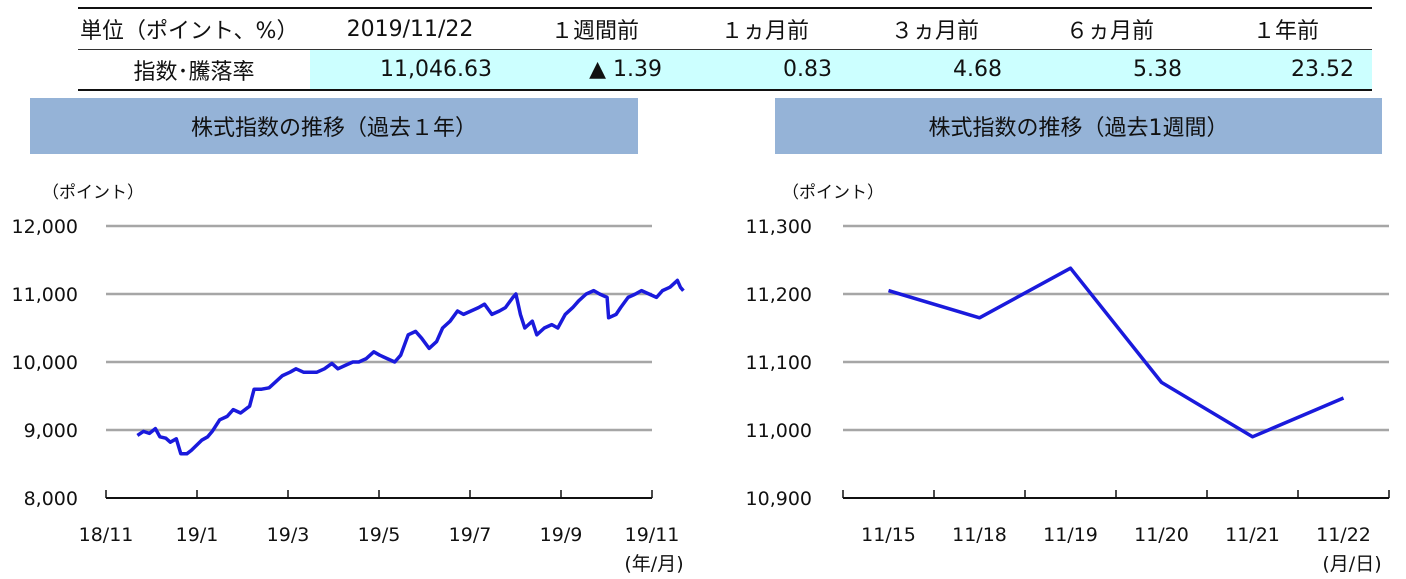 The image size is (1406, 579). What do you see at coordinates (1110, 28) in the screenshot?
I see `six-months-ago-header: ６ヵ月前` at bounding box center [1110, 28].